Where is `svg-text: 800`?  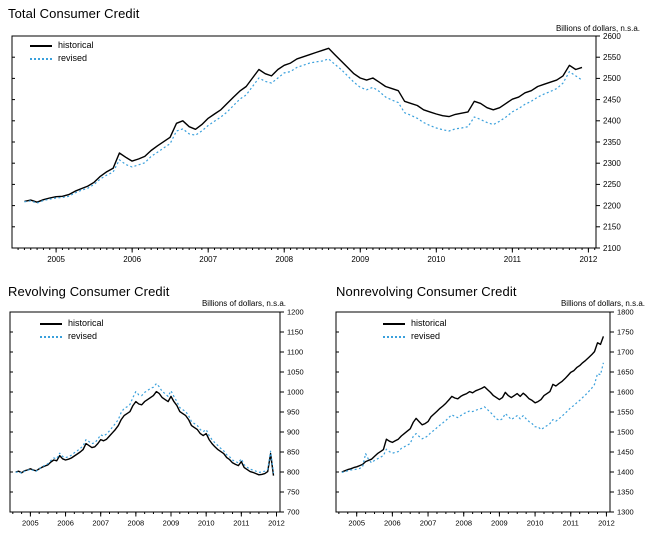
svg-text: 800 is located at coordinates (293, 472).